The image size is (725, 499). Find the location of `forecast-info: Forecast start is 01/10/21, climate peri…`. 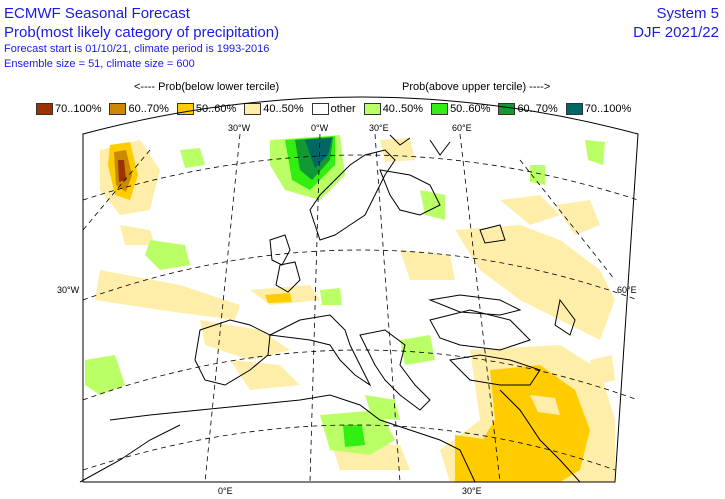

forecast-info: Forecast start is 01/10/21, climate peri… is located at coordinates (137, 49).